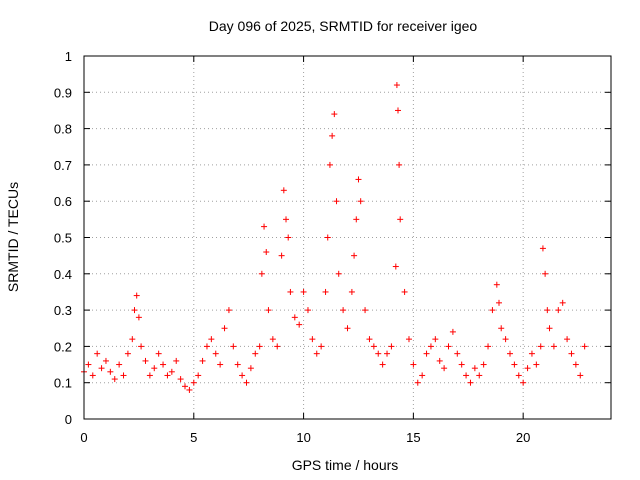 Image resolution: width=640 pixels, height=480 pixels. I want to click on y-tick-label: 0.7, so click(63, 165).